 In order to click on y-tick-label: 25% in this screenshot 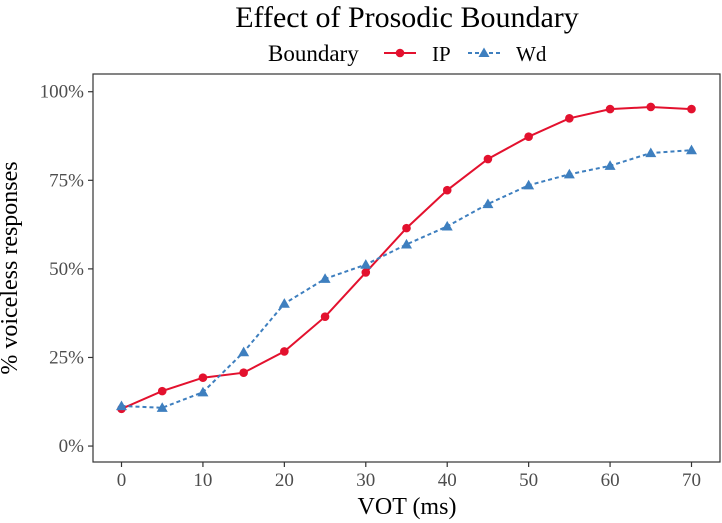, I will do `click(66, 357)`.